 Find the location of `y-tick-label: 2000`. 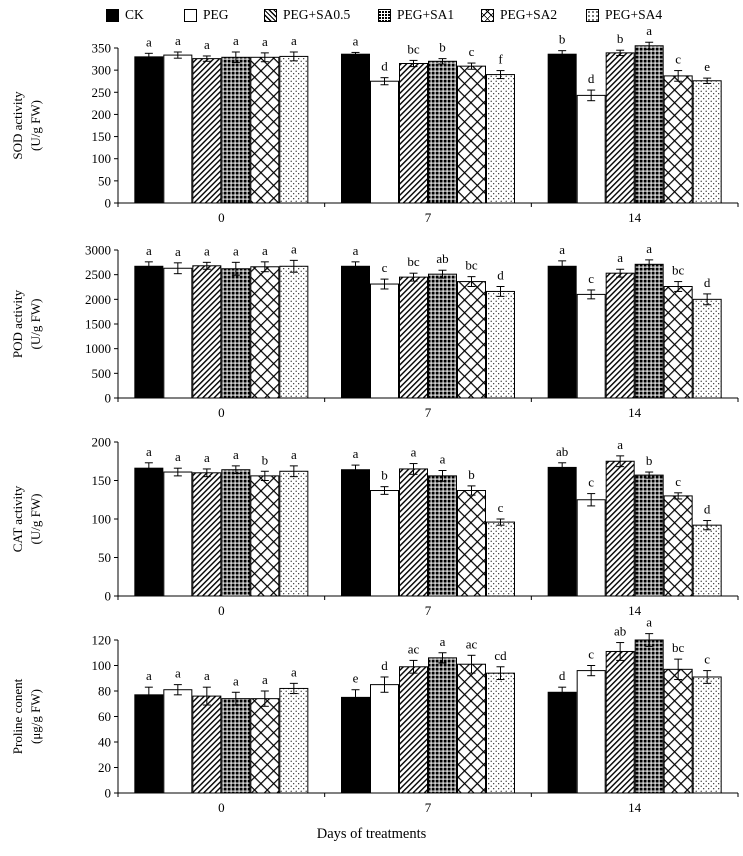

y-tick-label: 2000 is located at coordinates (98, 299).